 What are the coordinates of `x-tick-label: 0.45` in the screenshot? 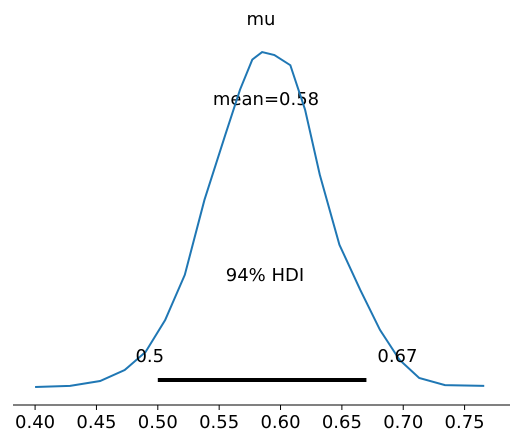 It's located at (96, 422).